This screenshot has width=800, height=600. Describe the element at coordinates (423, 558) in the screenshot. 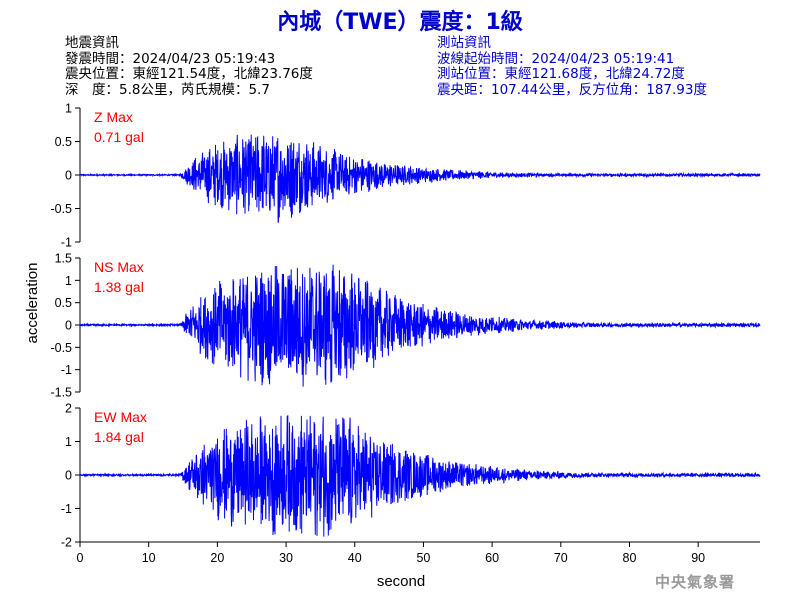

I see `x-tick-label: 50` at that location.